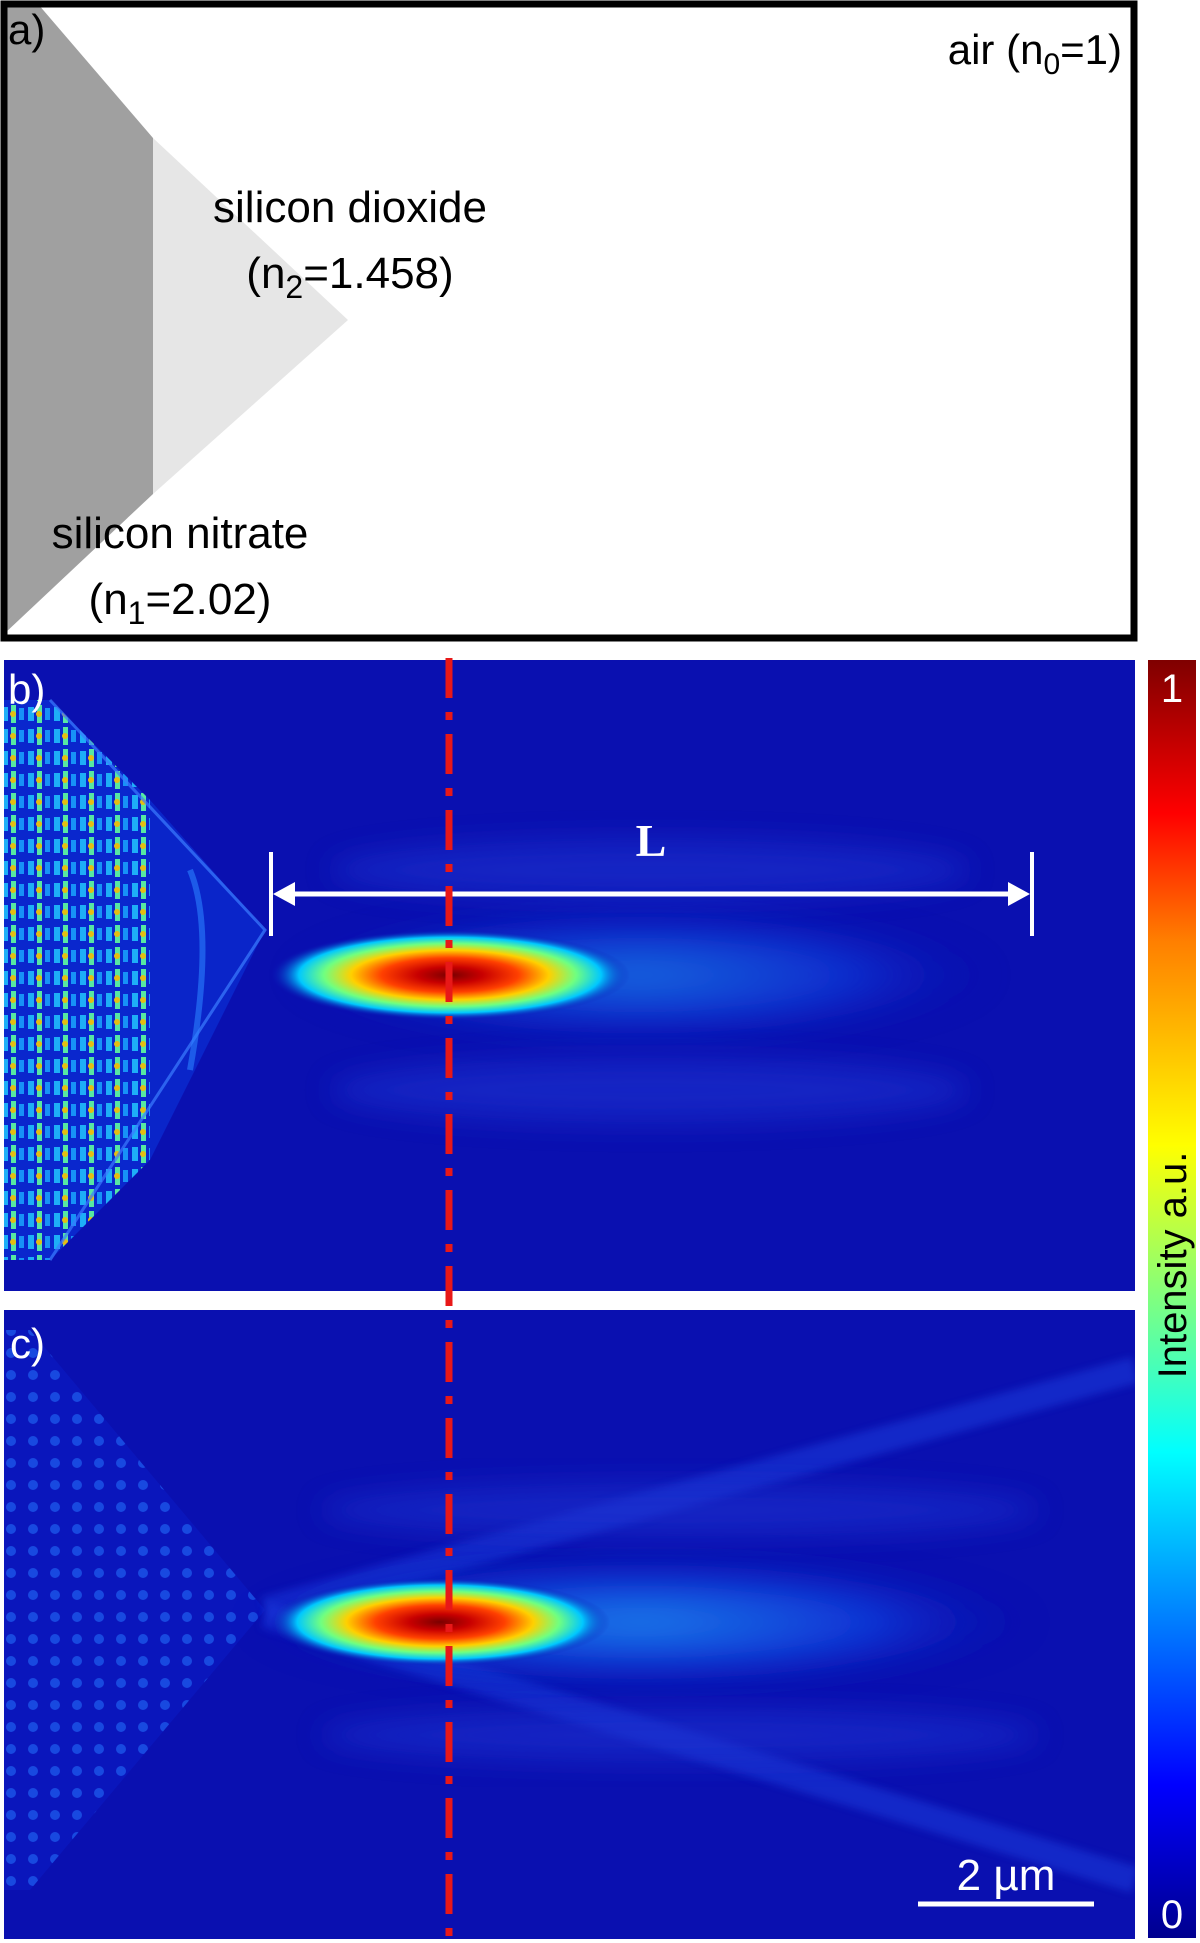 The width and height of the screenshot is (1200, 1943). I want to click on panel-b-label: b), so click(26, 689).